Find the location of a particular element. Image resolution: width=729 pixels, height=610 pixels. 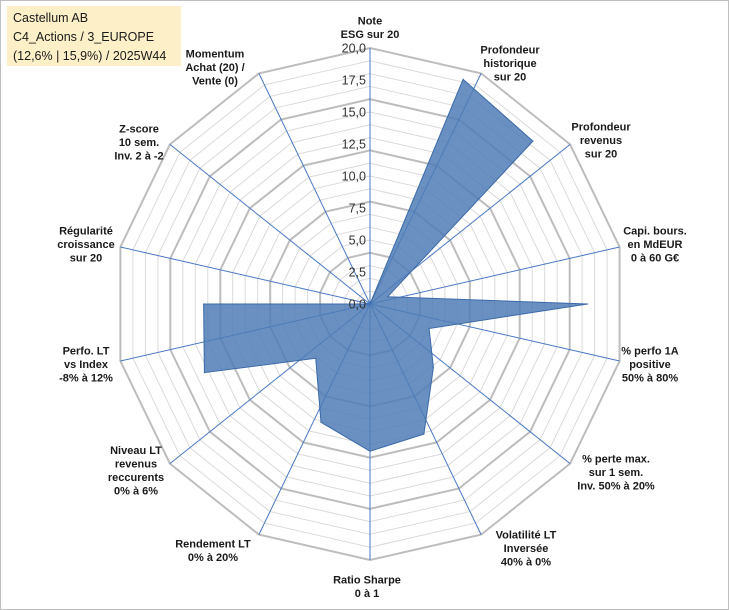

axis-label-5: % perfo 1A positive 50% à 80% is located at coordinates (650, 365).